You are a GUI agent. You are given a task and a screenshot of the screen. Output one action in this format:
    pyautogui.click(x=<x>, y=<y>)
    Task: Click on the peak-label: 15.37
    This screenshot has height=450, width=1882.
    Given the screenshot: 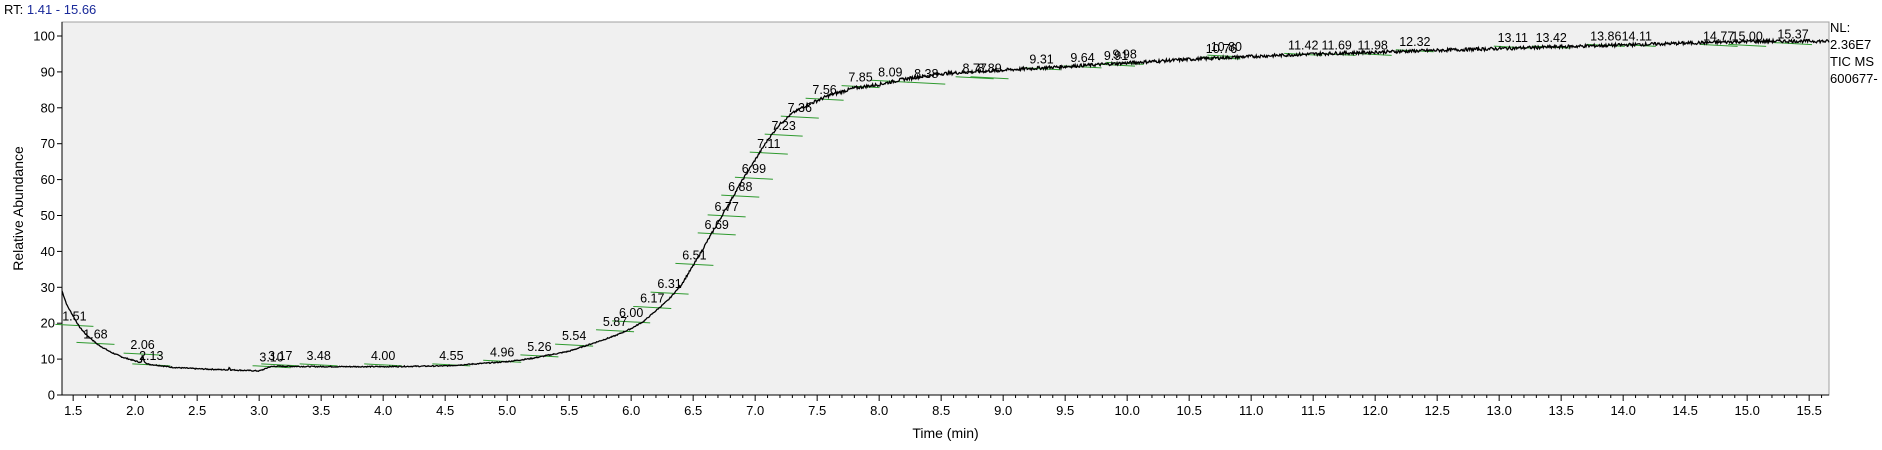 What is the action you would take?
    pyautogui.click(x=1792, y=35)
    